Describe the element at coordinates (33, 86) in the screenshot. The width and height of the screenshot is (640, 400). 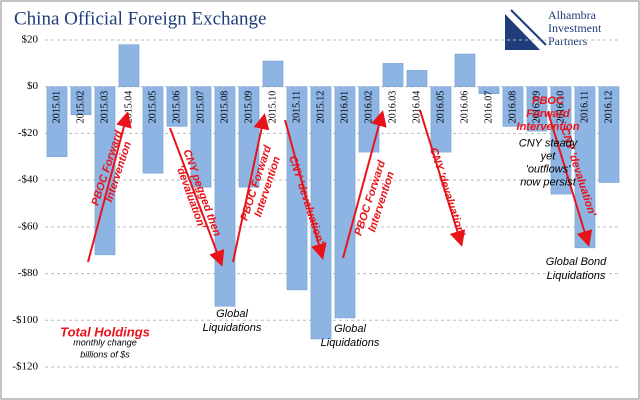
I see `y-tick-label: $0` at that location.